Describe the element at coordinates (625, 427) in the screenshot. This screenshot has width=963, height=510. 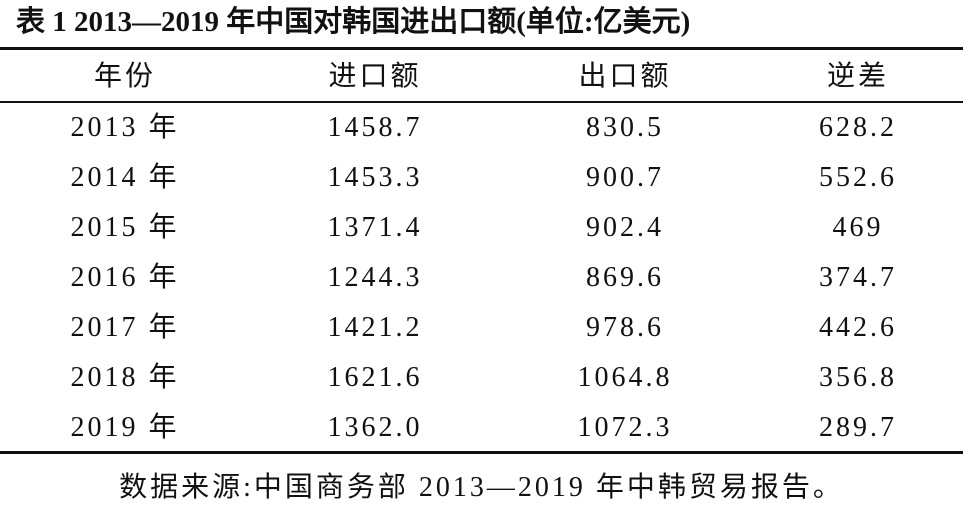
I see `table-cell: 1072.3` at that location.